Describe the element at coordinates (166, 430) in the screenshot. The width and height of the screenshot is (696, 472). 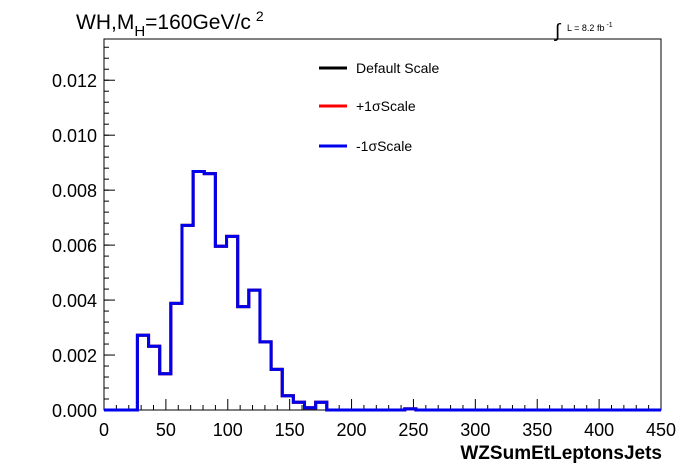
I see `x-tick-label: 50` at that location.